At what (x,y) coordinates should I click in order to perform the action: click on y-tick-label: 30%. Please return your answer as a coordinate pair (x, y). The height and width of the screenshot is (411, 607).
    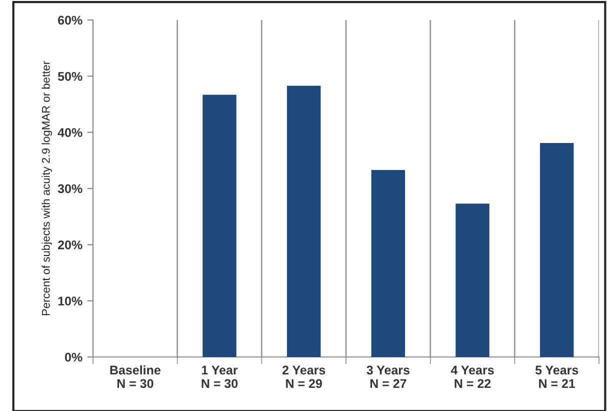
    Looking at the image, I should click on (70, 189).